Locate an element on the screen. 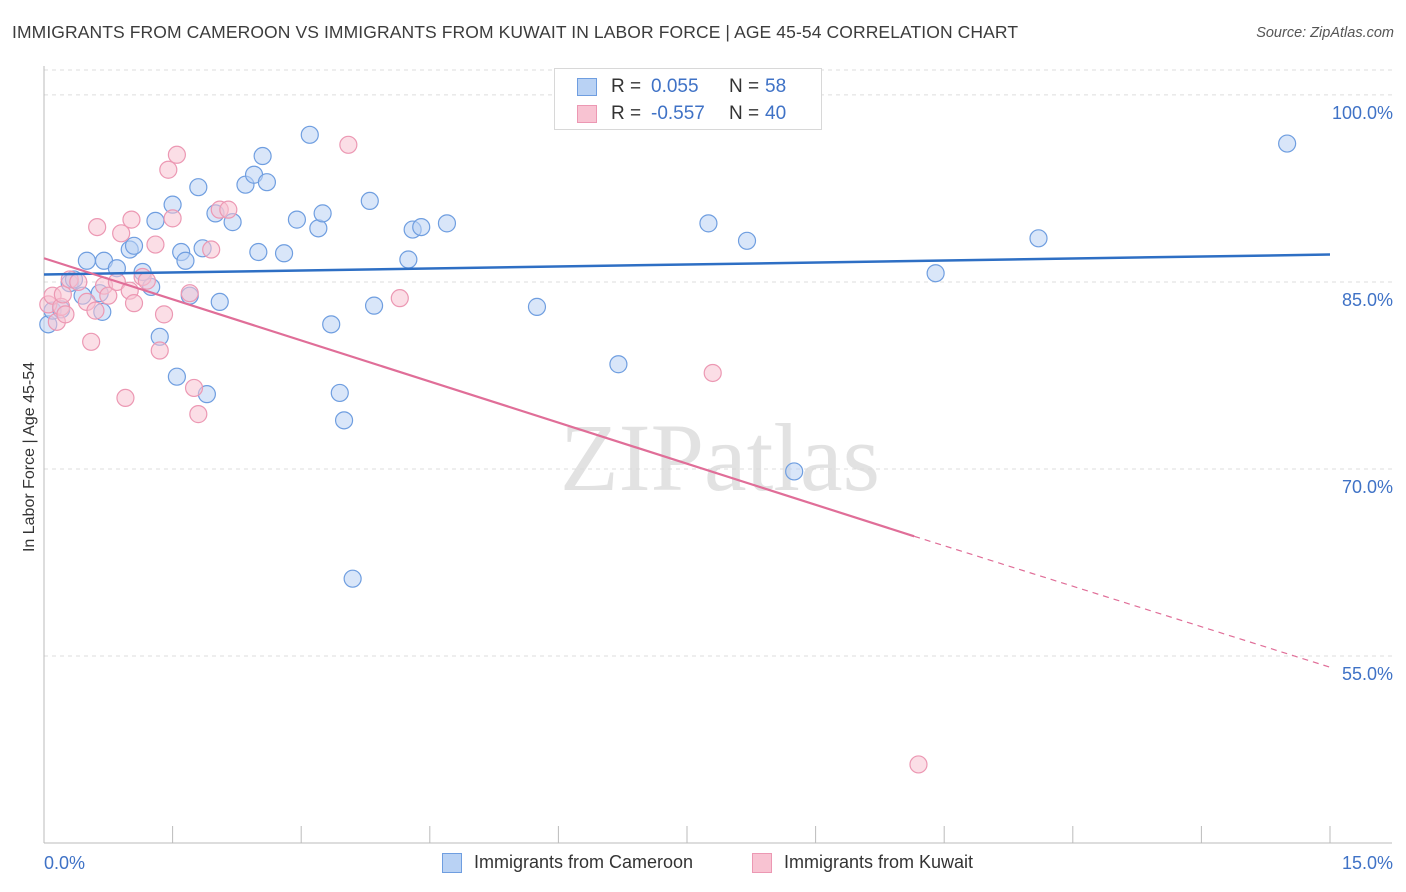  series-legend-cameroon: Immigrants from Cameroon is located at coordinates (567, 862).